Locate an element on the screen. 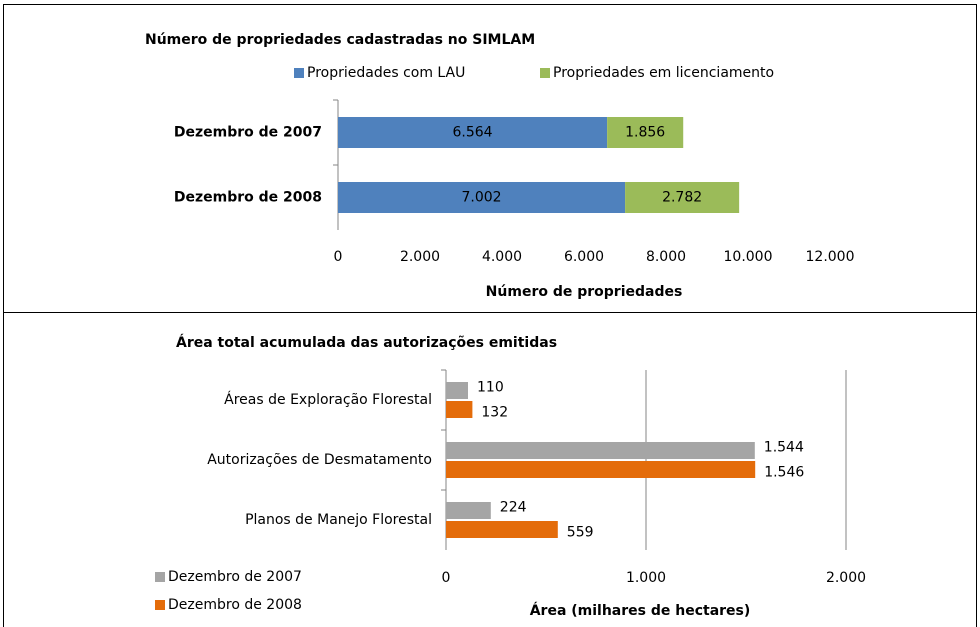 The height and width of the screenshot is (627, 980). x-tick-label: 1.000 is located at coordinates (646, 578).